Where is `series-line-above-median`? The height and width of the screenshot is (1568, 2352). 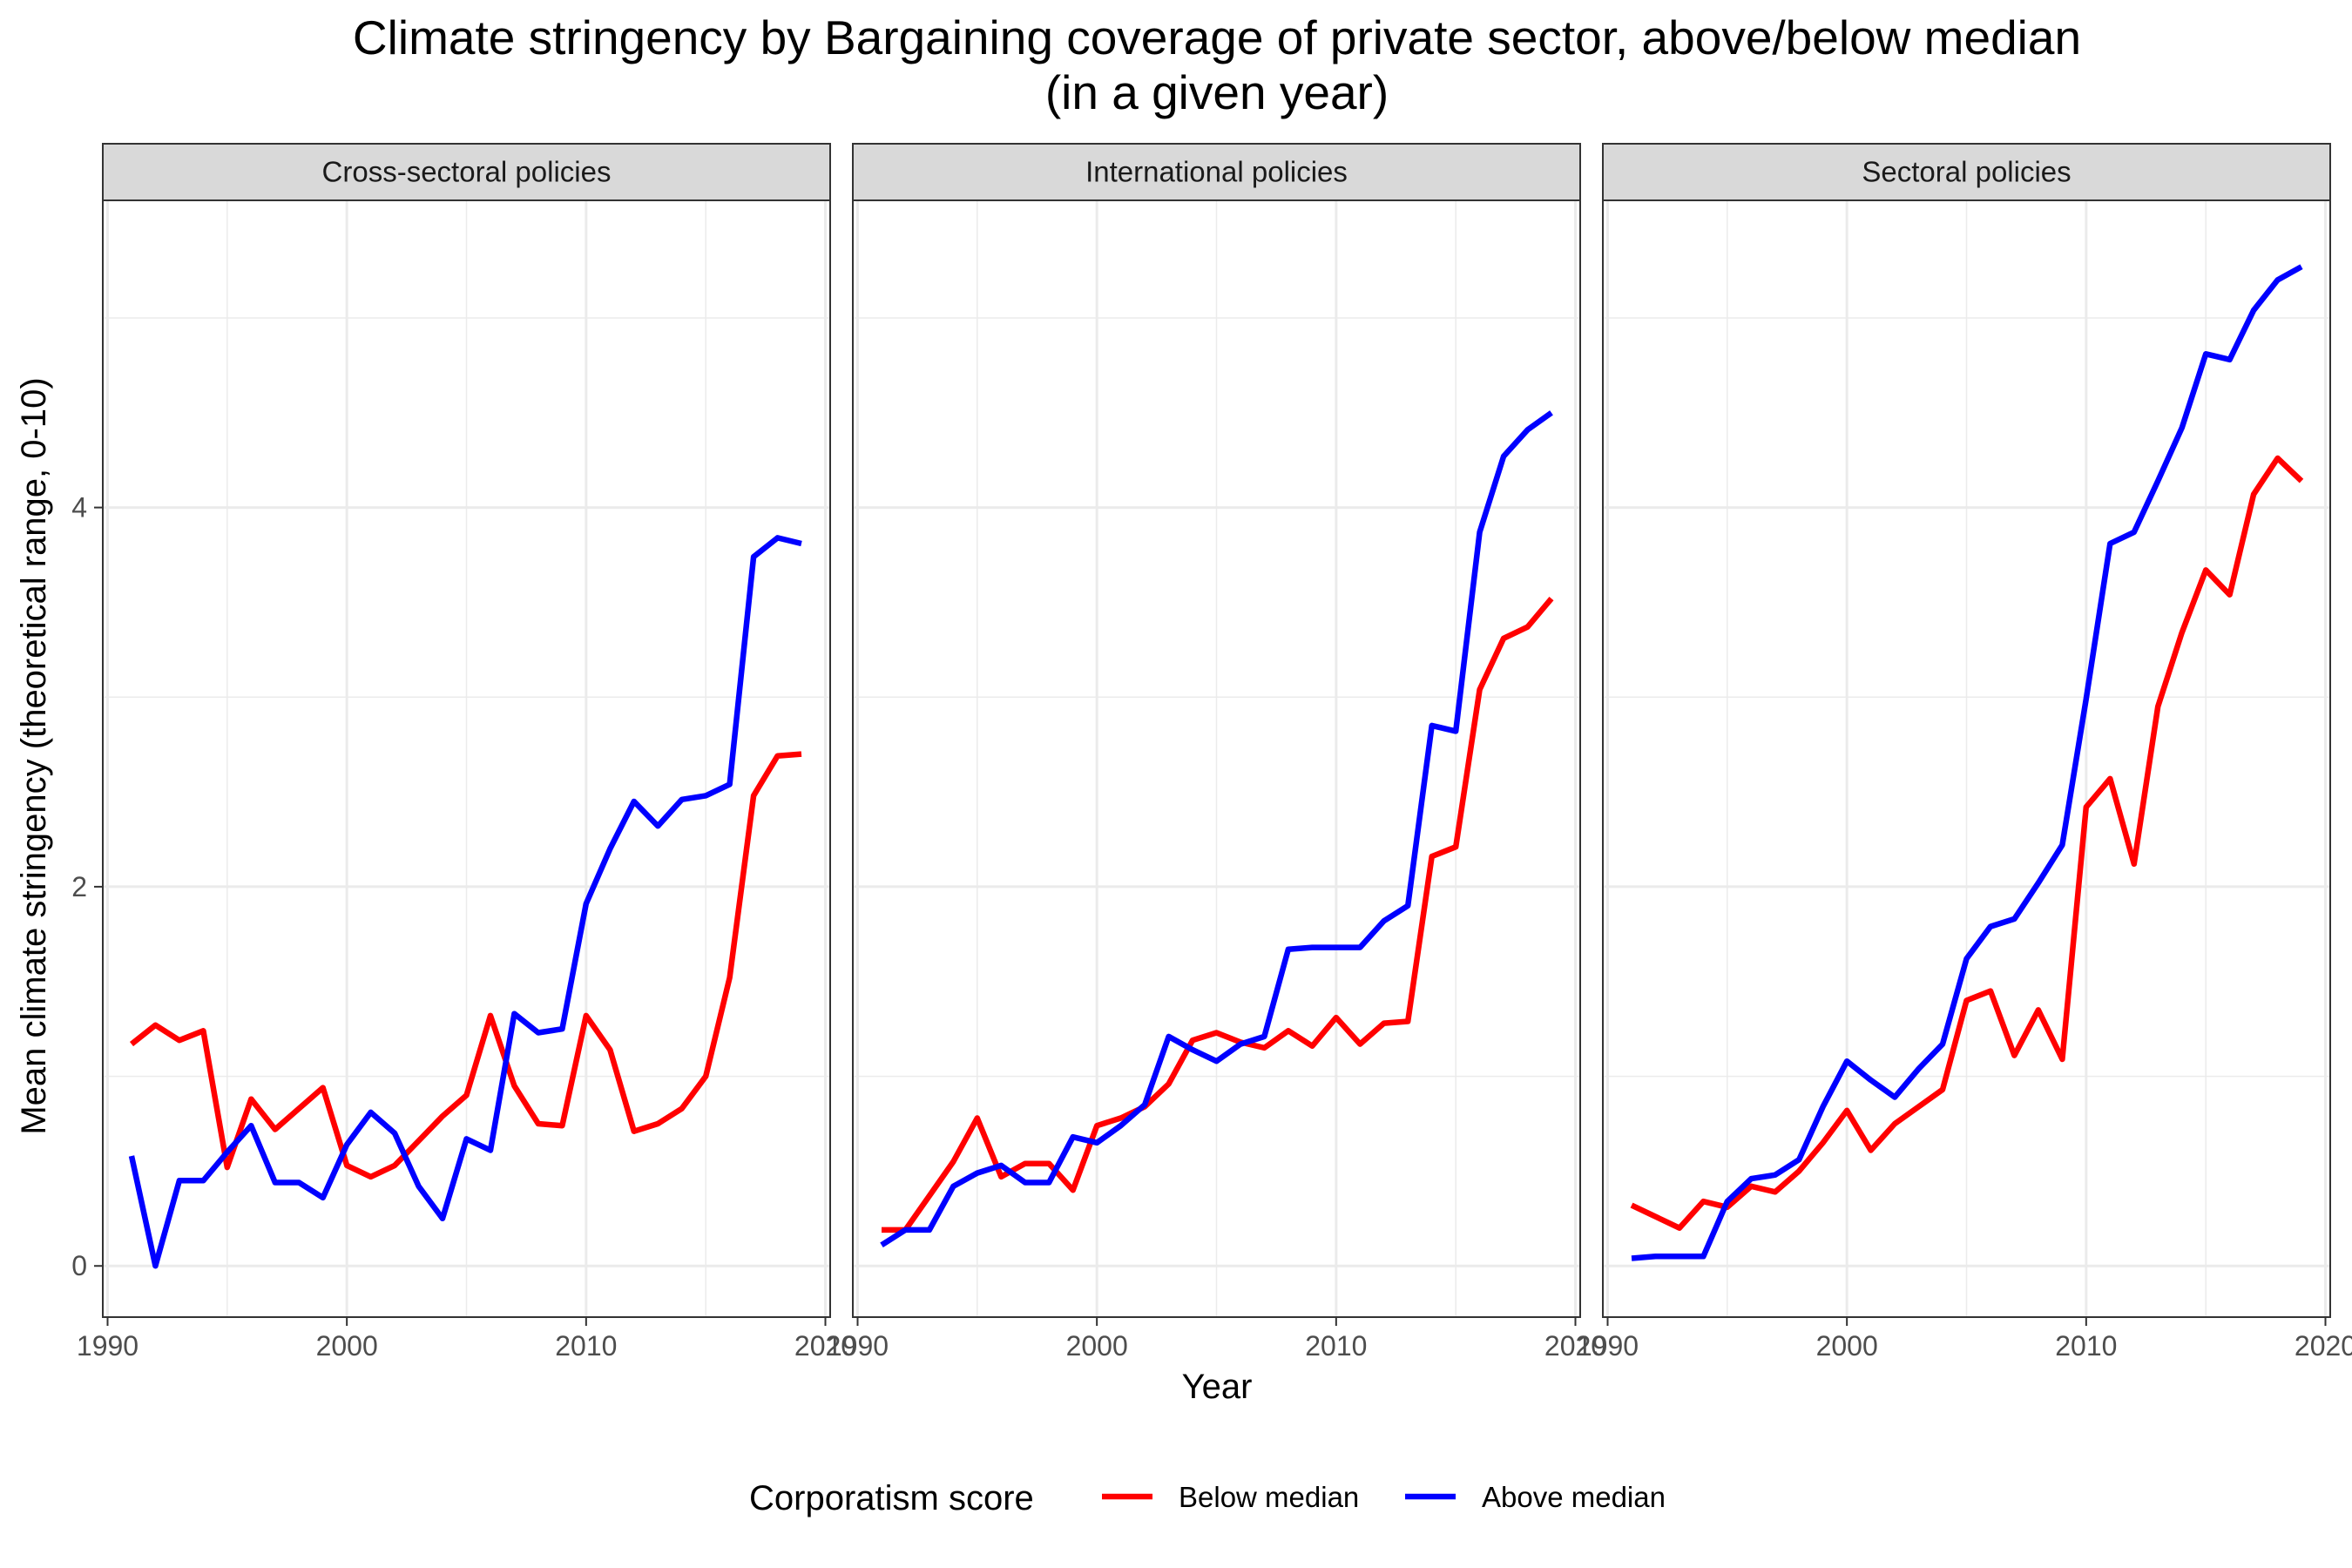
series-line-above-median is located at coordinates (465, 902).